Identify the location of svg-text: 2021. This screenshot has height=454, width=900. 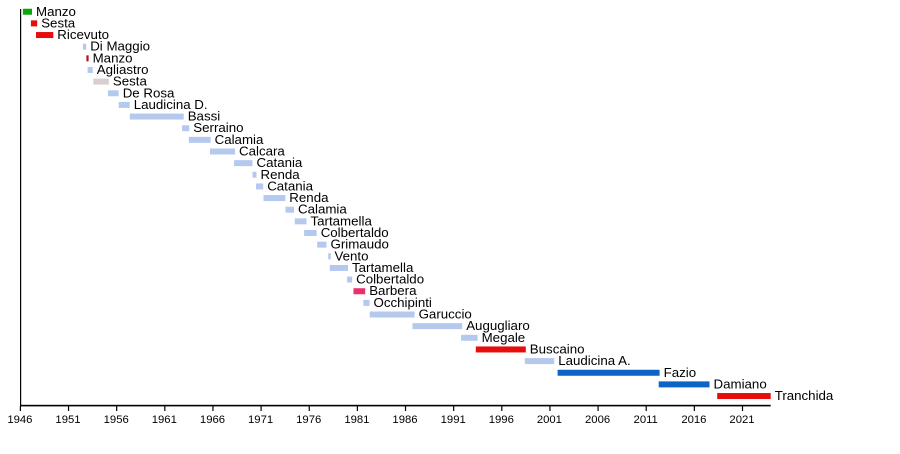
(741, 420).